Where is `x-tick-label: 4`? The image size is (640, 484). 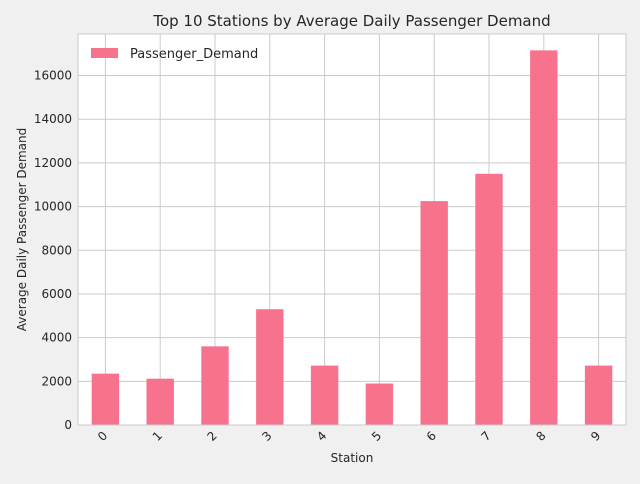
x-tick-label: 4 is located at coordinates (321, 436).